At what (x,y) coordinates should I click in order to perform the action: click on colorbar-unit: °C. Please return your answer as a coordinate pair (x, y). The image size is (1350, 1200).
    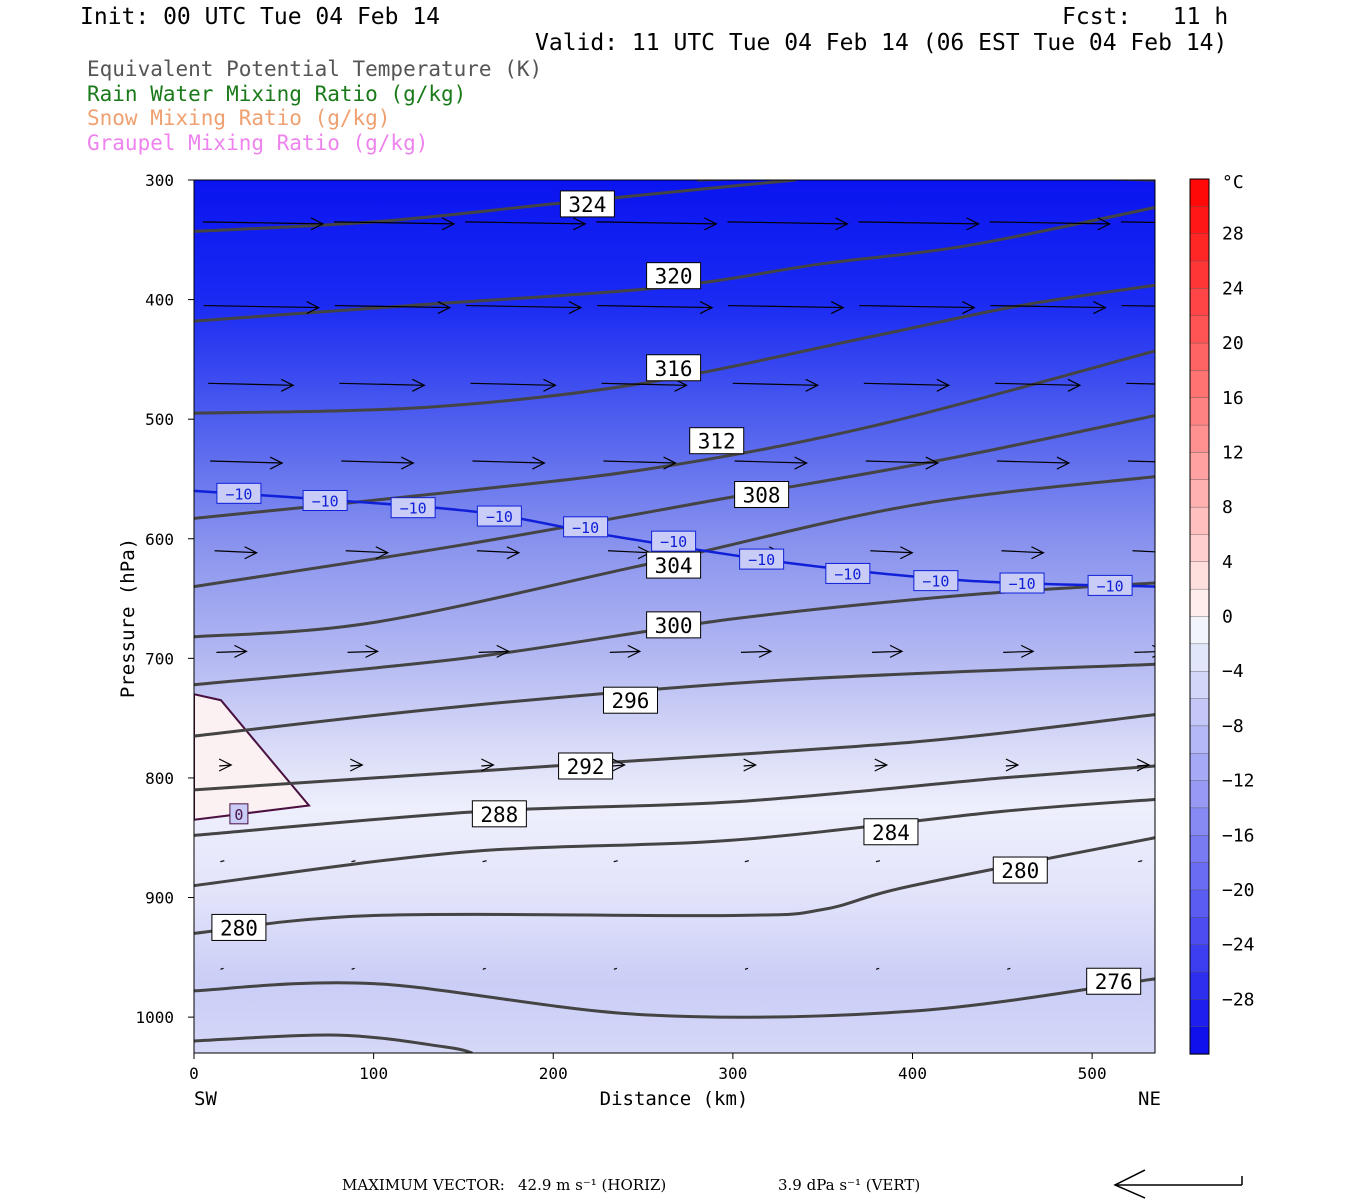
    Looking at the image, I should click on (1233, 182).